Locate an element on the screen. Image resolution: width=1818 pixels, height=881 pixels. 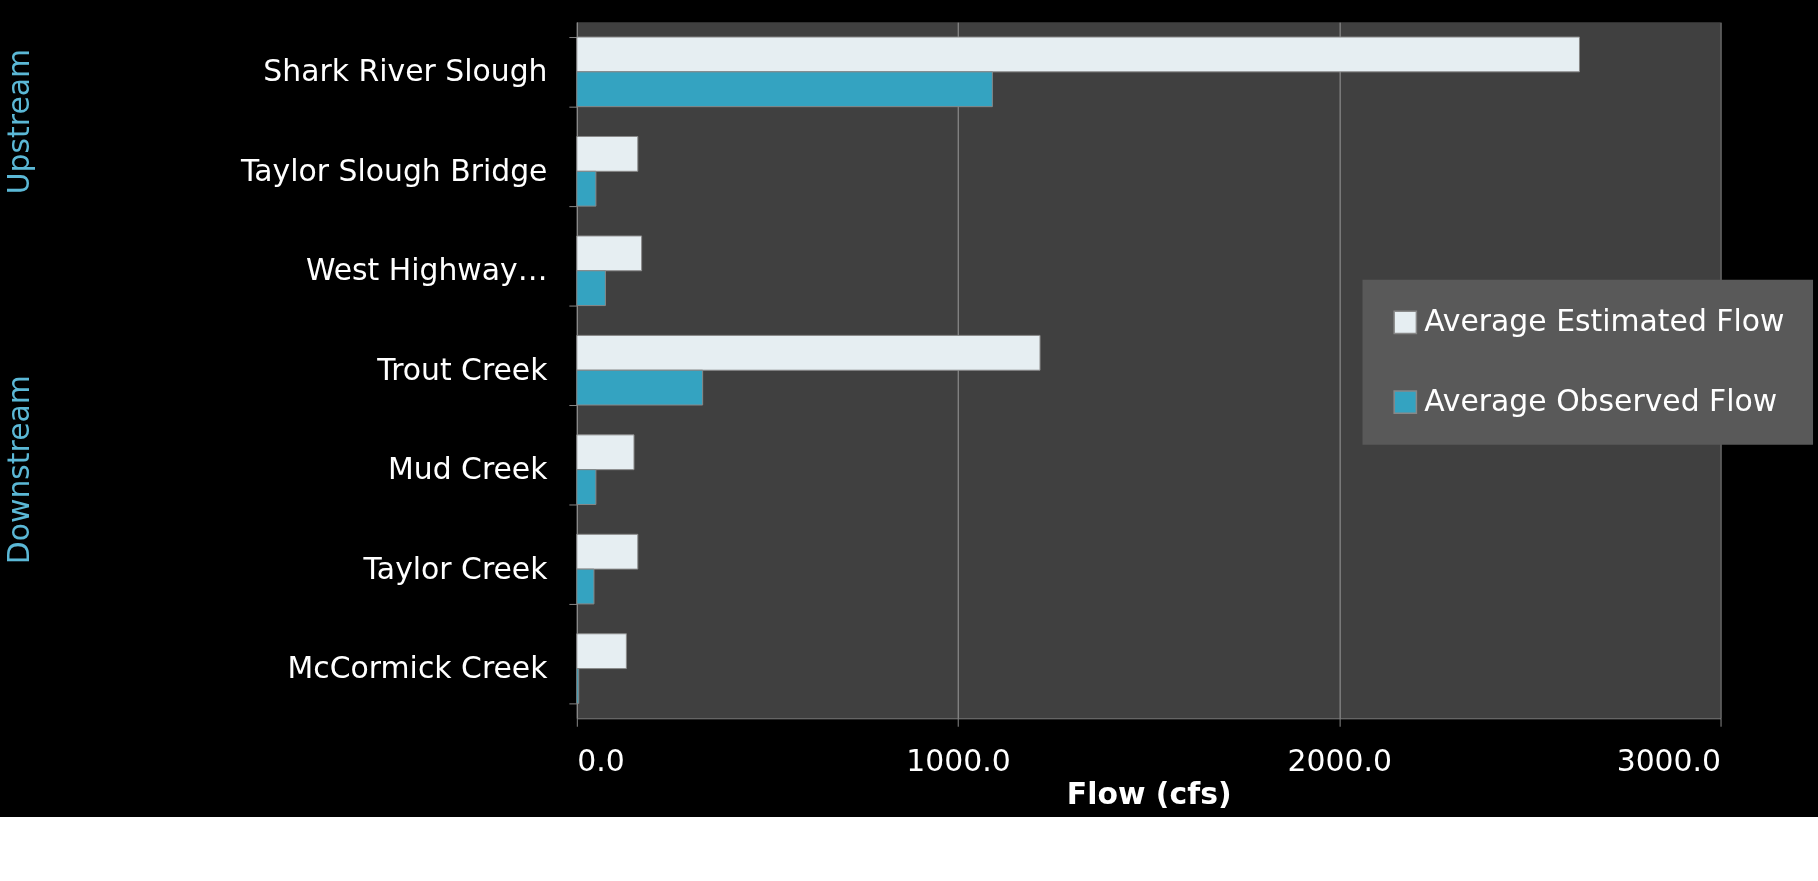
x-tick-label: 1000.0 is located at coordinates (958, 760).